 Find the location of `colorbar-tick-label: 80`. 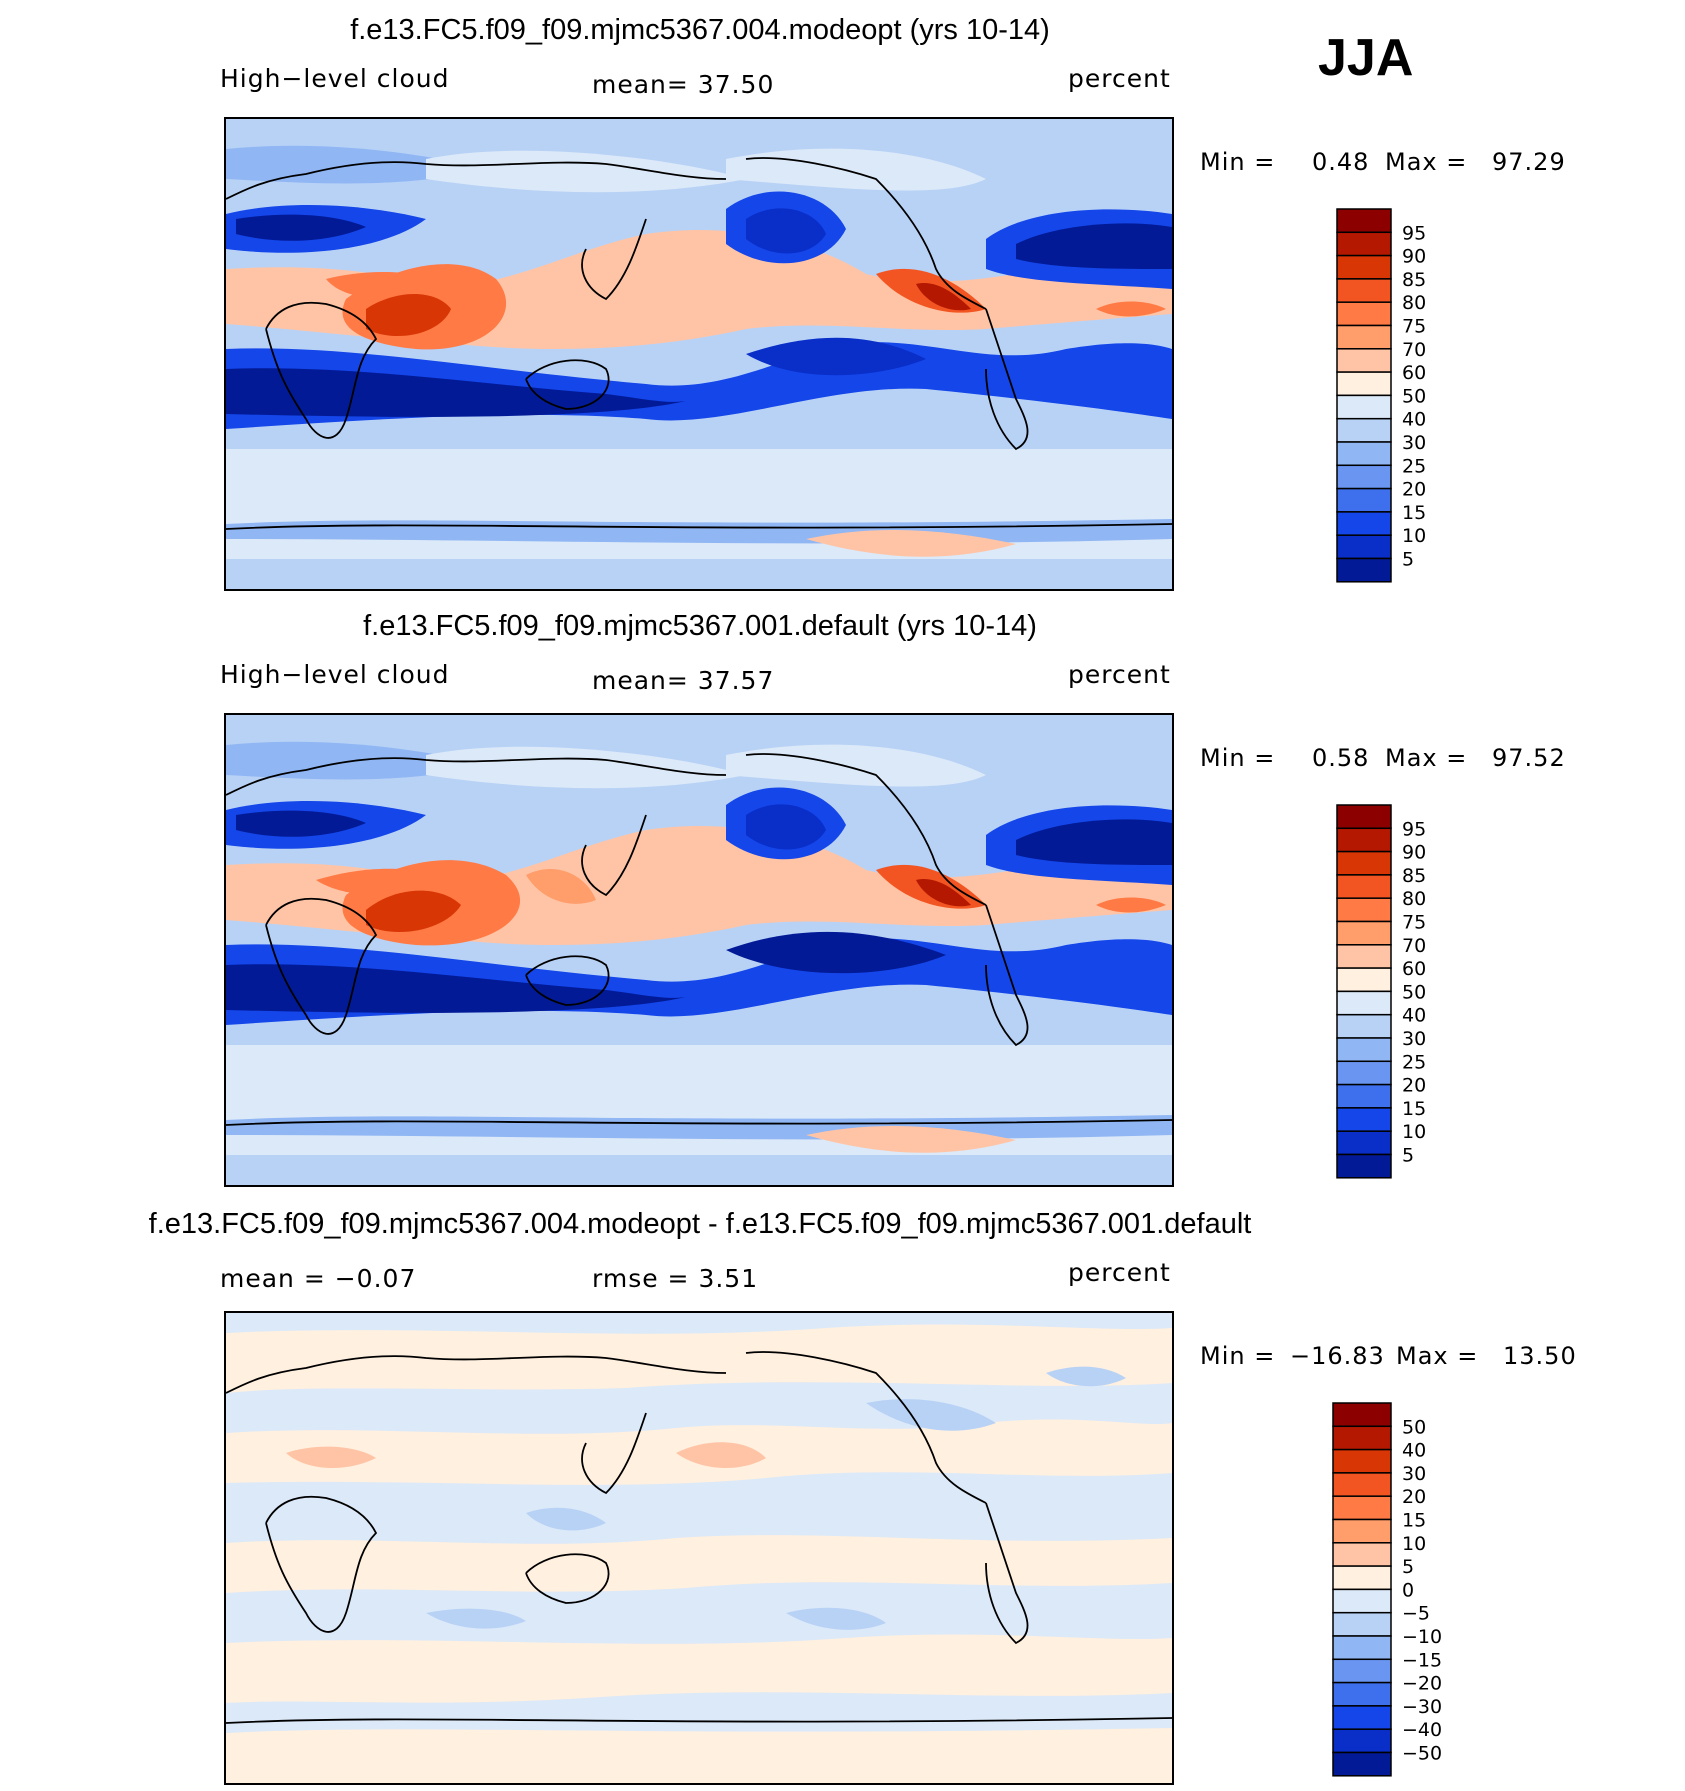

colorbar-tick-label: 80 is located at coordinates (1414, 899).